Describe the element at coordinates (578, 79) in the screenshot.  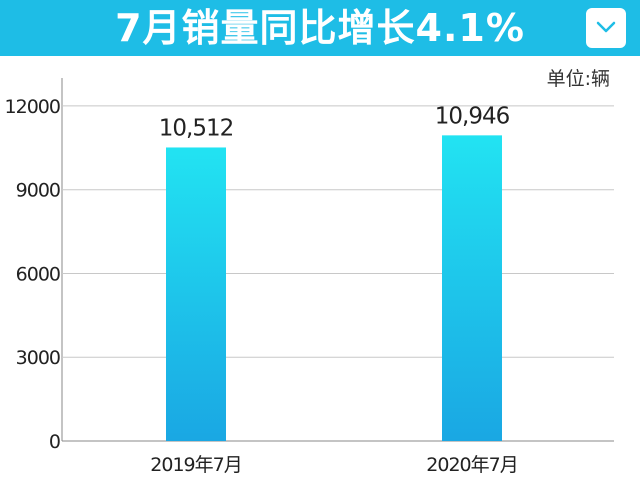
I see `unit-label: 单位:辆` at that location.